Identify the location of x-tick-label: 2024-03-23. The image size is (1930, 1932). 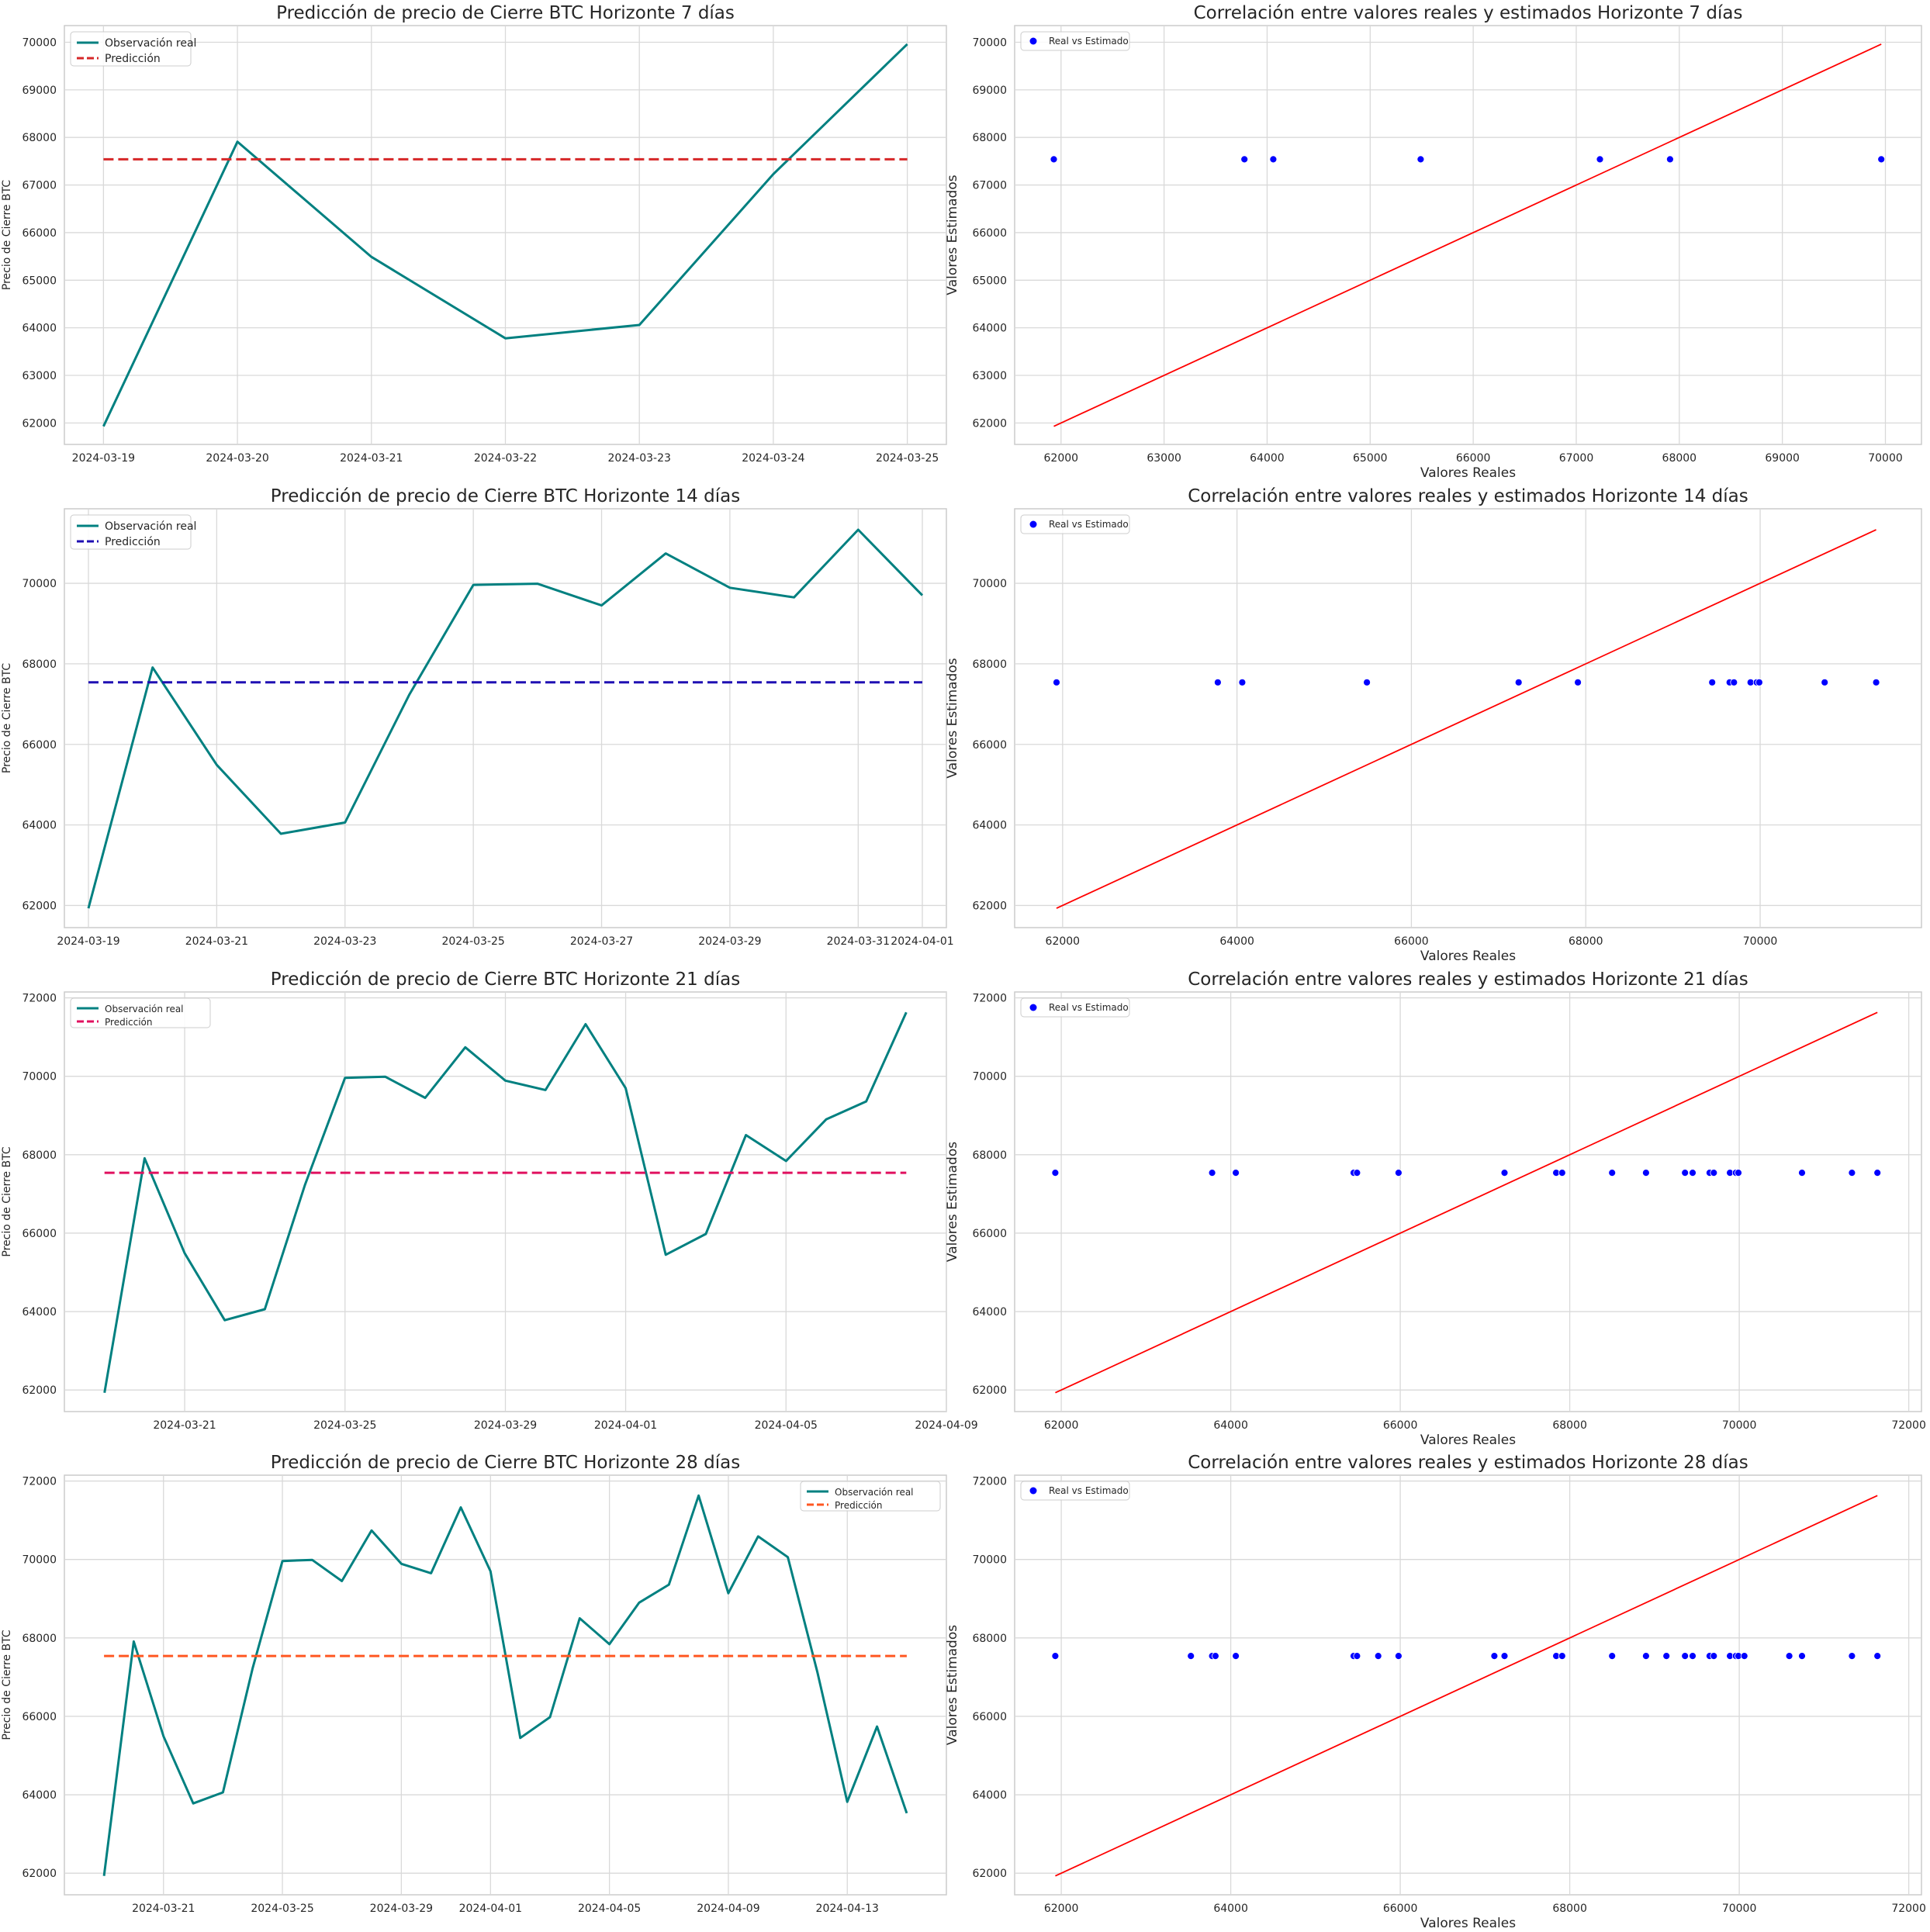
(344, 941).